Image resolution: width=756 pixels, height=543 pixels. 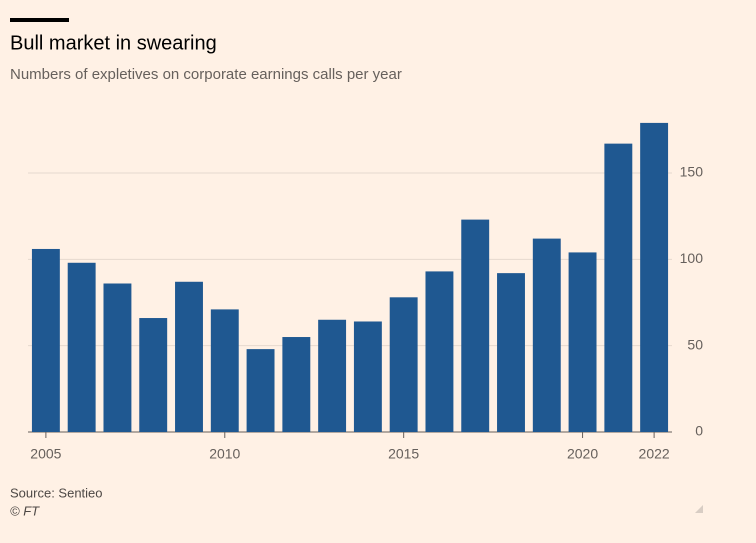 I want to click on x-tick-label: 2005, so click(x=45, y=454).